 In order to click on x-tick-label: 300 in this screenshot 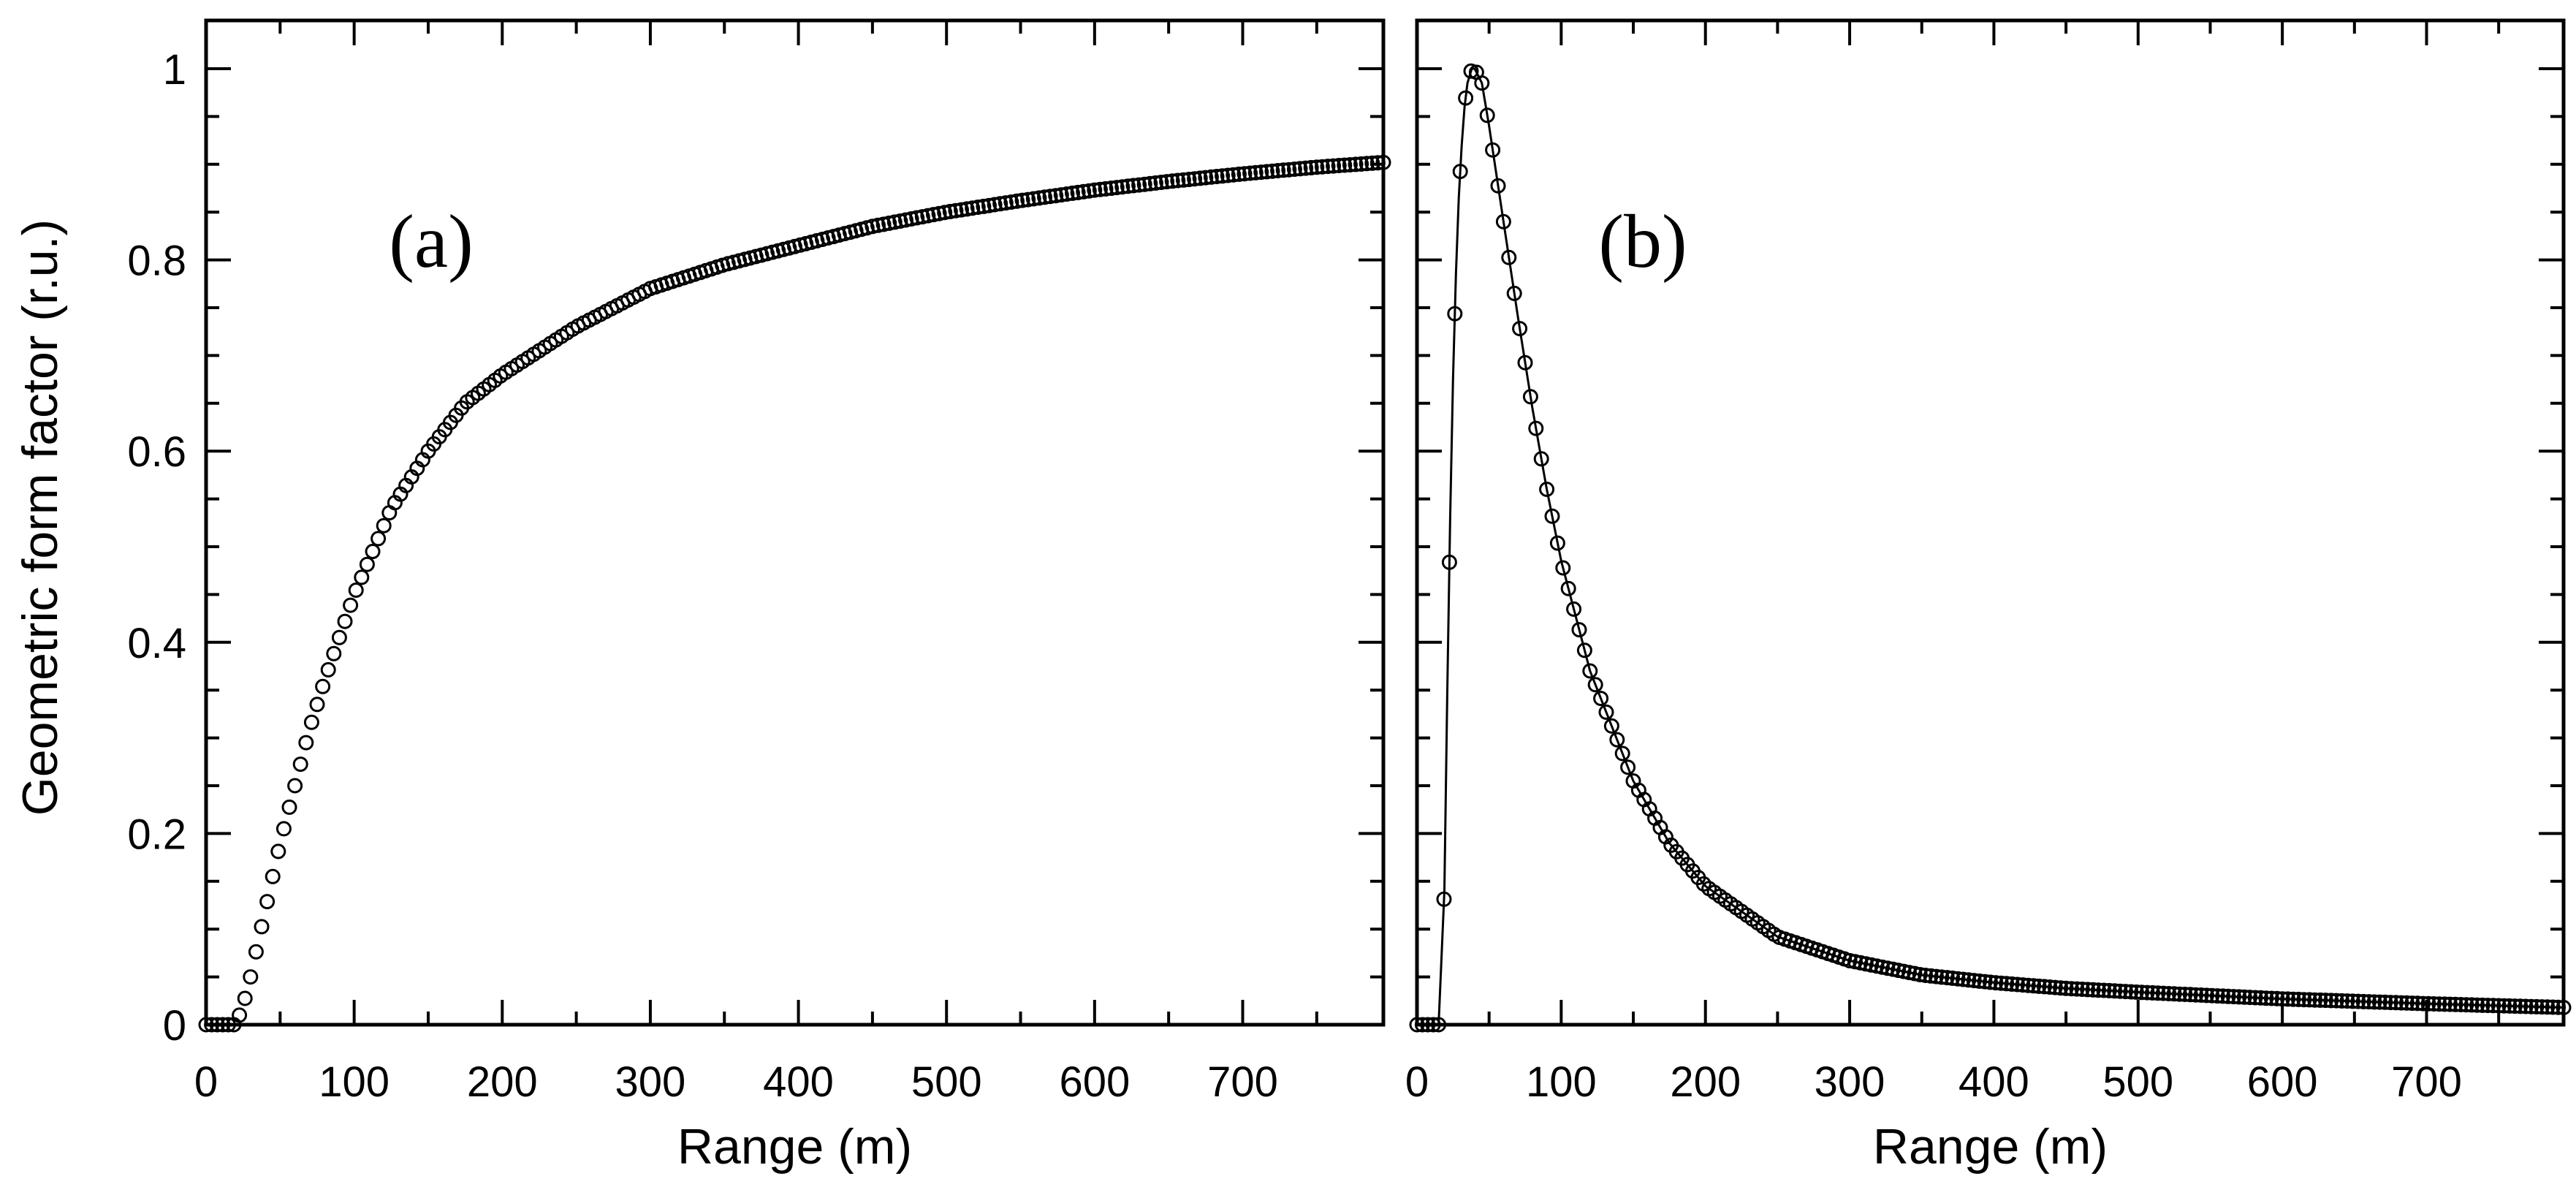, I will do `click(650, 1082)`.